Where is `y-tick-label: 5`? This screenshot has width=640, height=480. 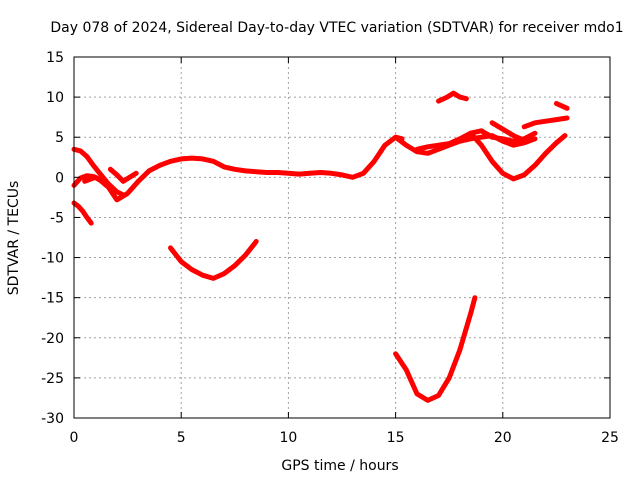 y-tick-label: 5 is located at coordinates (59, 138).